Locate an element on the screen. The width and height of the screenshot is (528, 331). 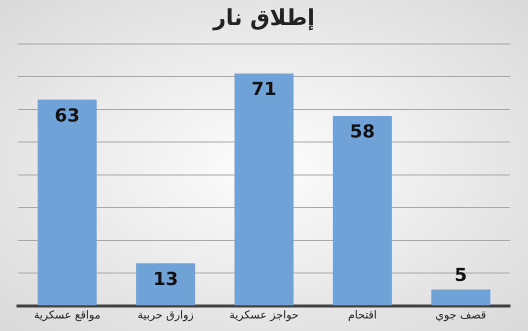
chart-title: إطلاق نار is located at coordinates (263, 18).